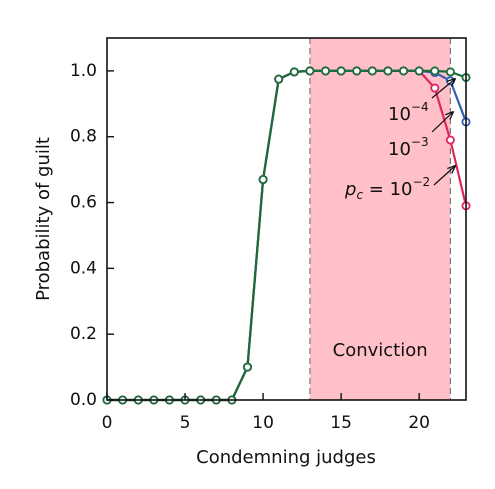 The image size is (495, 489). What do you see at coordinates (107, 423) in the screenshot?
I see `x-tick-label: 0` at bounding box center [107, 423].